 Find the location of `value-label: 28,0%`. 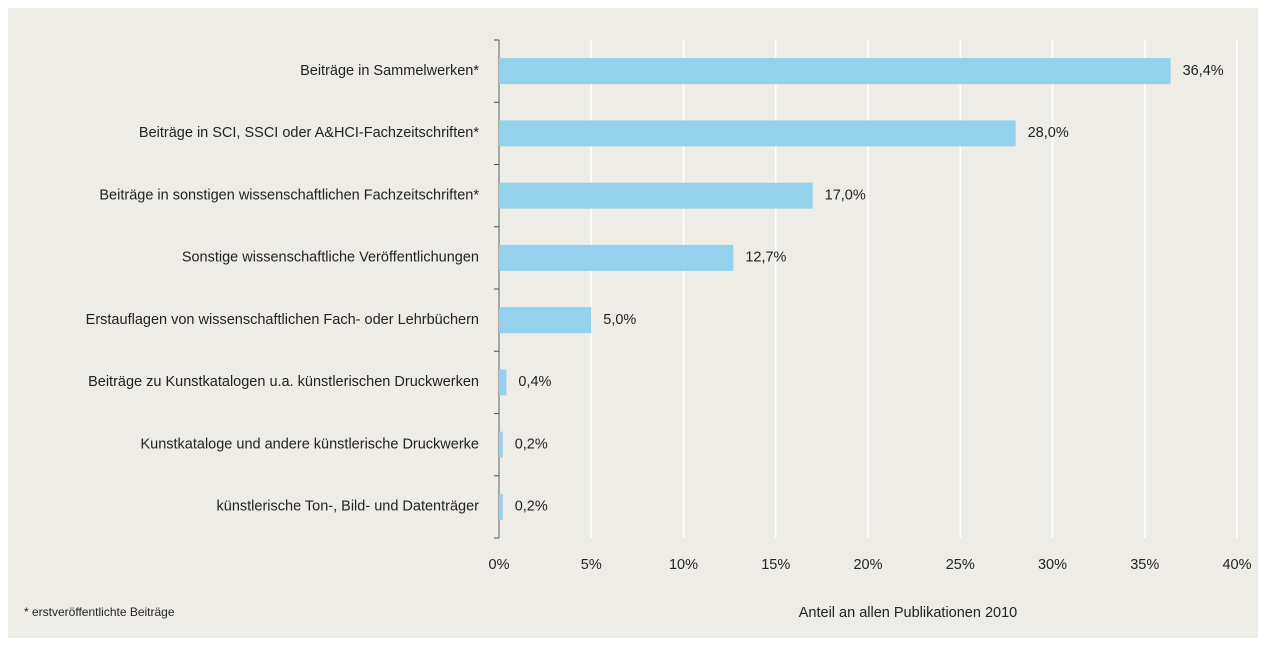

value-label: 28,0% is located at coordinates (1048, 133).